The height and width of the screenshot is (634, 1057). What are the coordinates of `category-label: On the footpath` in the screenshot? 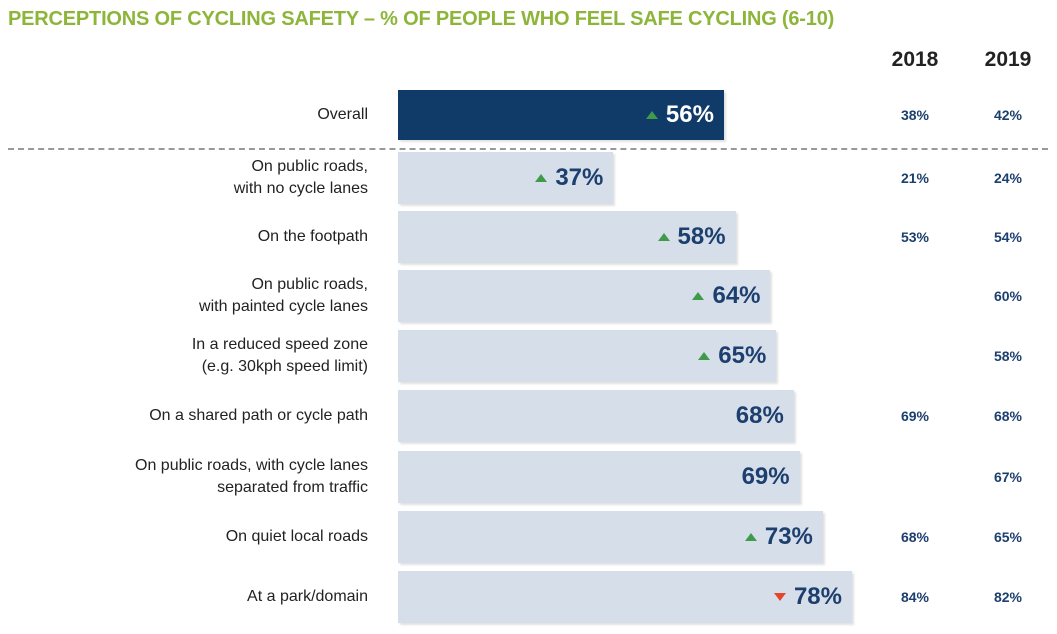 It's located at (312, 236).